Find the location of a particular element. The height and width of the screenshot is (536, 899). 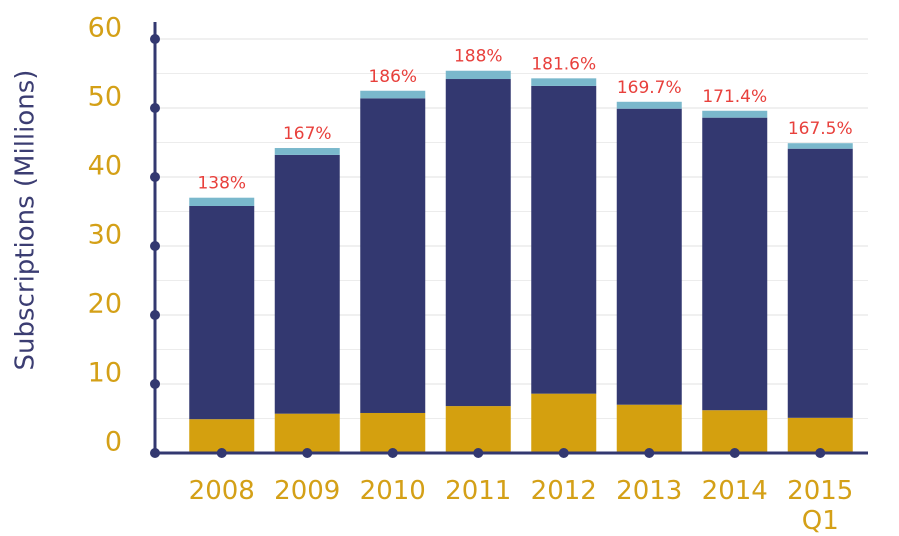

x-tick-label: 2013 is located at coordinates (649, 491).